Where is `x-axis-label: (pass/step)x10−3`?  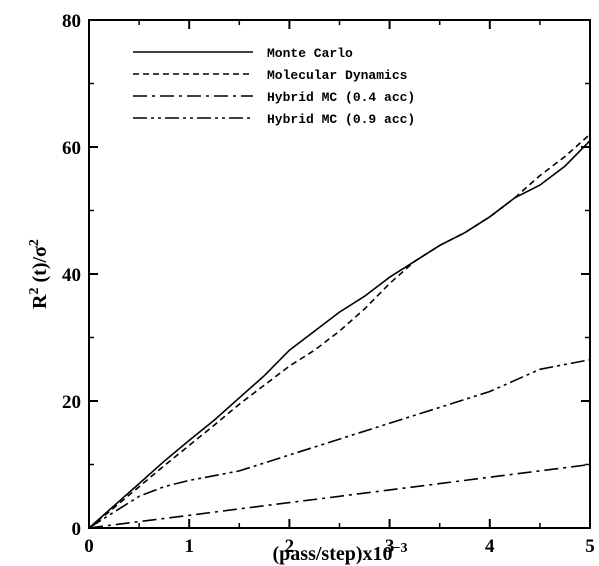 x-axis-label: (pass/step)x10−3 is located at coordinates (340, 553).